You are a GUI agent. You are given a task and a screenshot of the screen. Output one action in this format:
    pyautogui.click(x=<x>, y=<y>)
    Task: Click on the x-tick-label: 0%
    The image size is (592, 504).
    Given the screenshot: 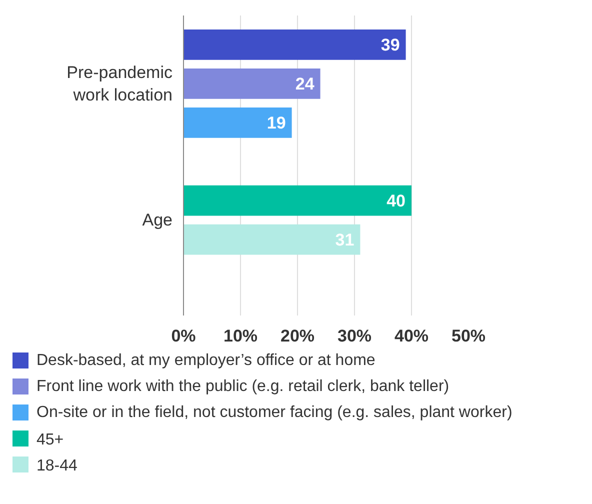 What is the action you would take?
    pyautogui.click(x=183, y=336)
    